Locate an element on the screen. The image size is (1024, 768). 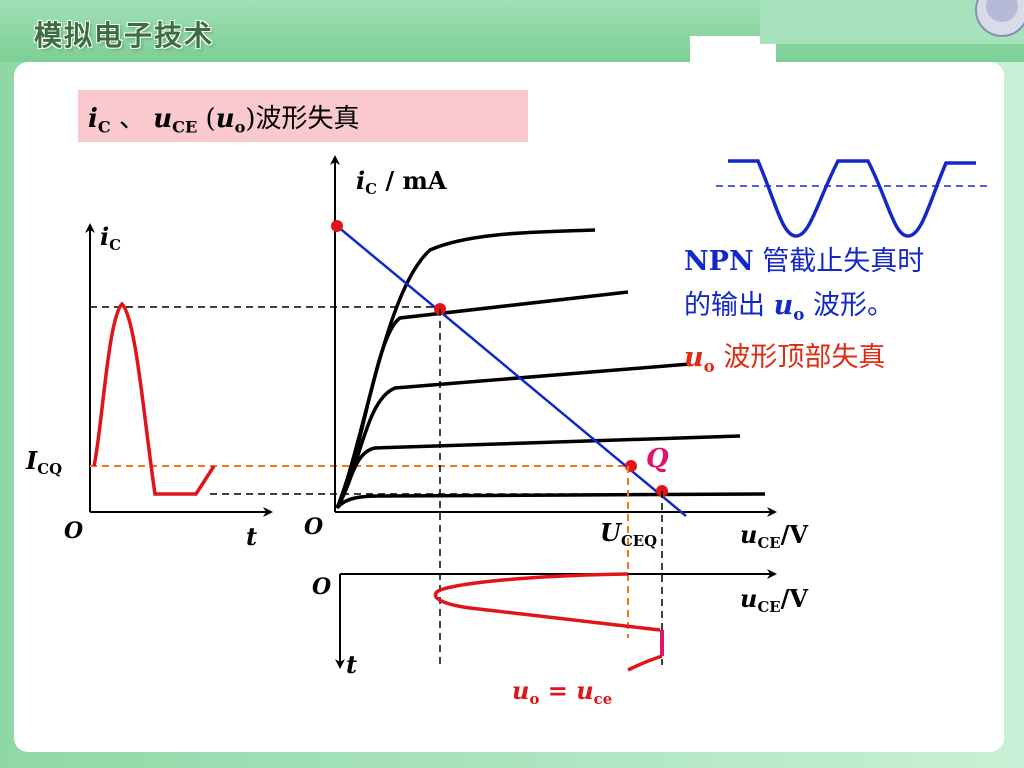
description-line-3: uo 波形顶部失真 is located at coordinates (785, 358).